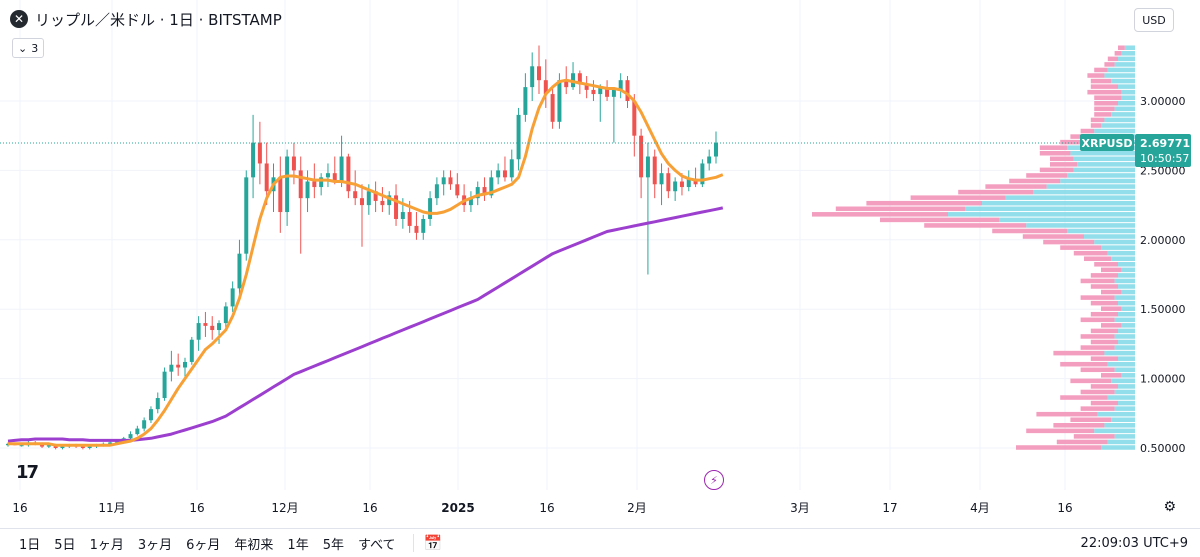  Describe the element at coordinates (714, 480) in the screenshot. I see `flash-icon: ⚡` at that location.